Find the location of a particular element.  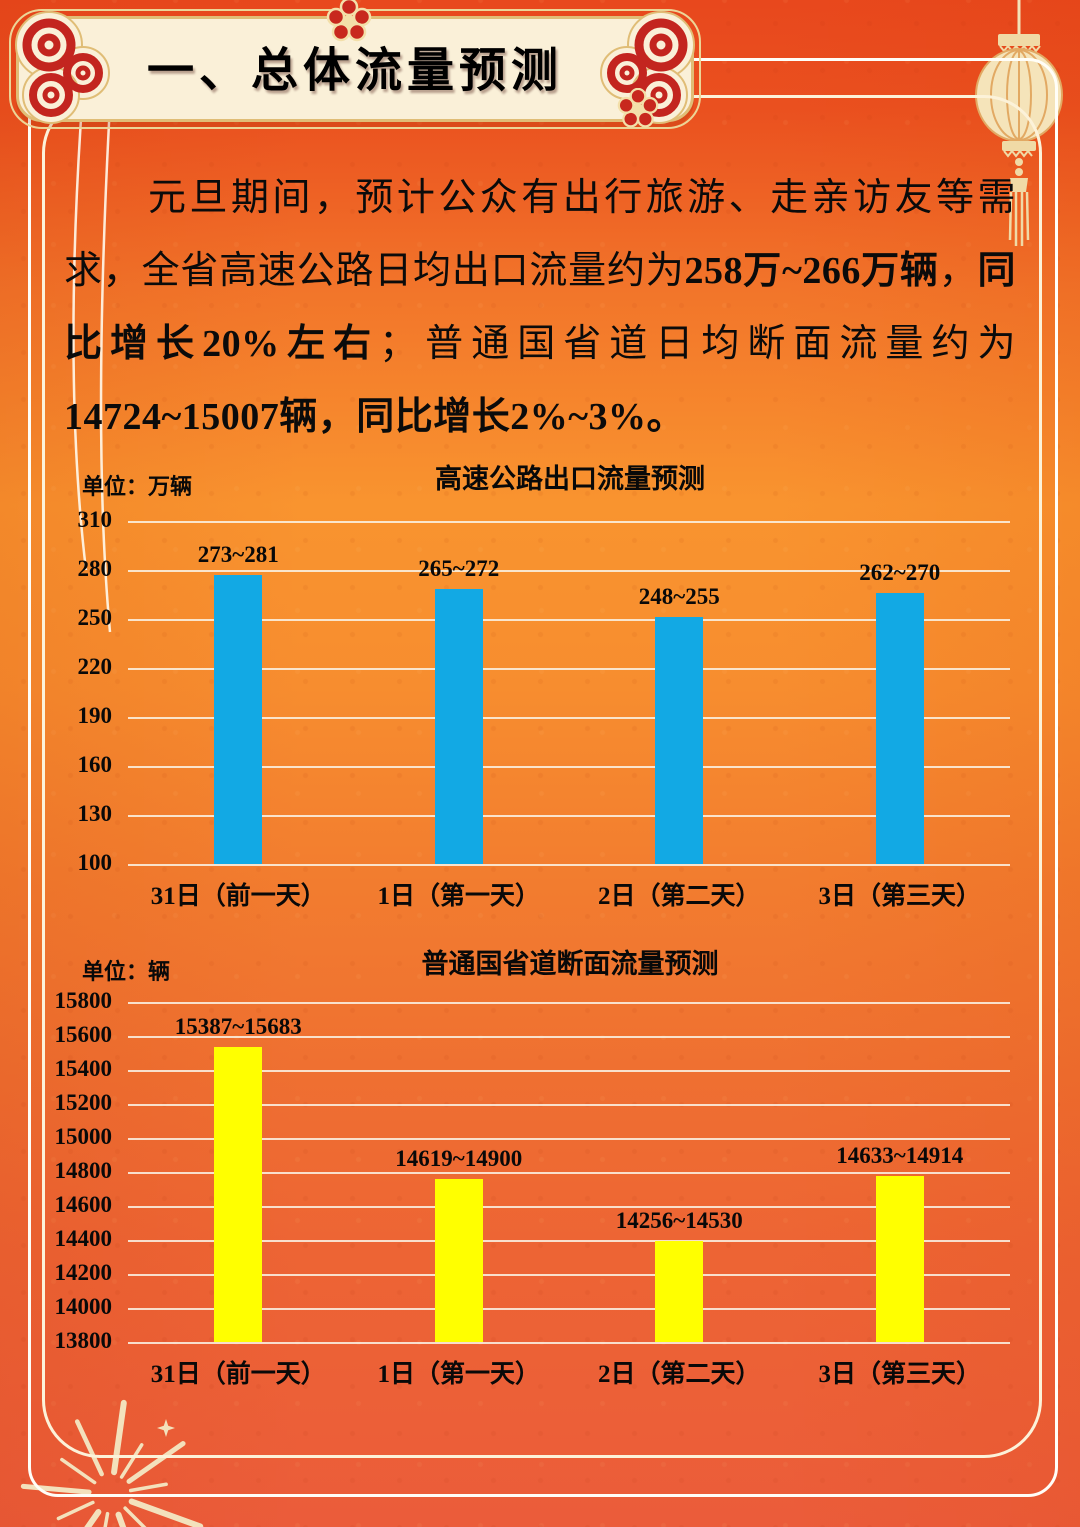

header-banner: 一、总体流量预测 is located at coordinates (355, 69).